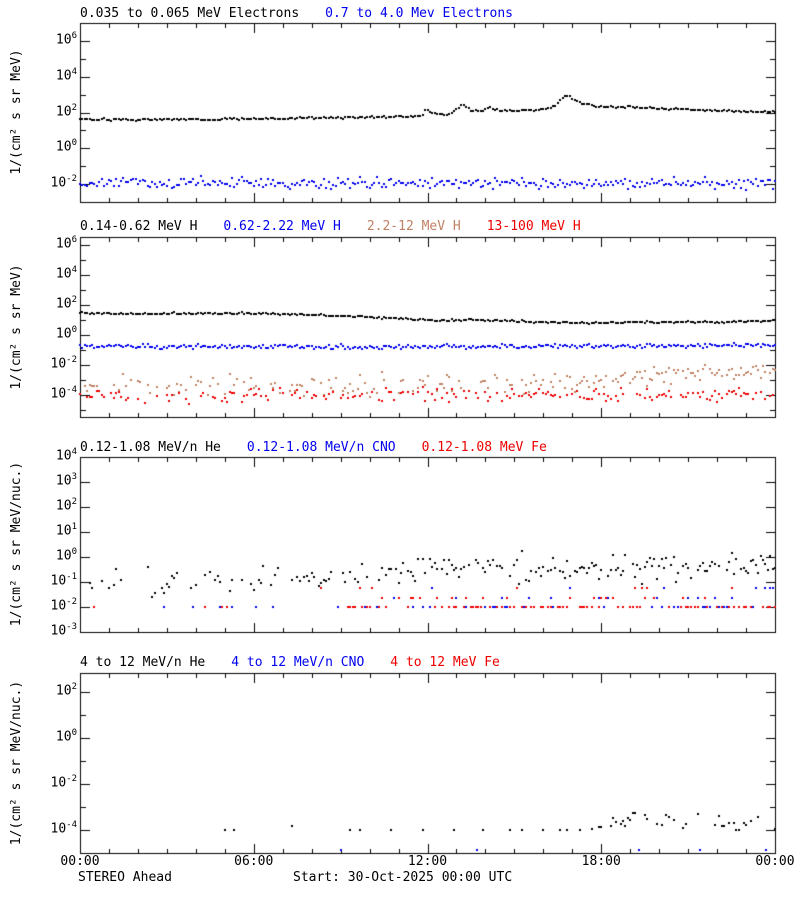  Describe the element at coordinates (533, 226) in the screenshot. I see `legend-item: 13-100 MeV H` at that location.